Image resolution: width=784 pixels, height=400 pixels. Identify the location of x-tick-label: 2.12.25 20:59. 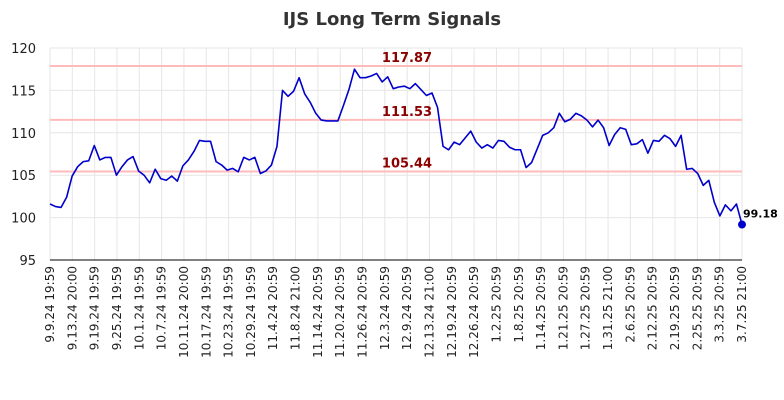
(653, 308).